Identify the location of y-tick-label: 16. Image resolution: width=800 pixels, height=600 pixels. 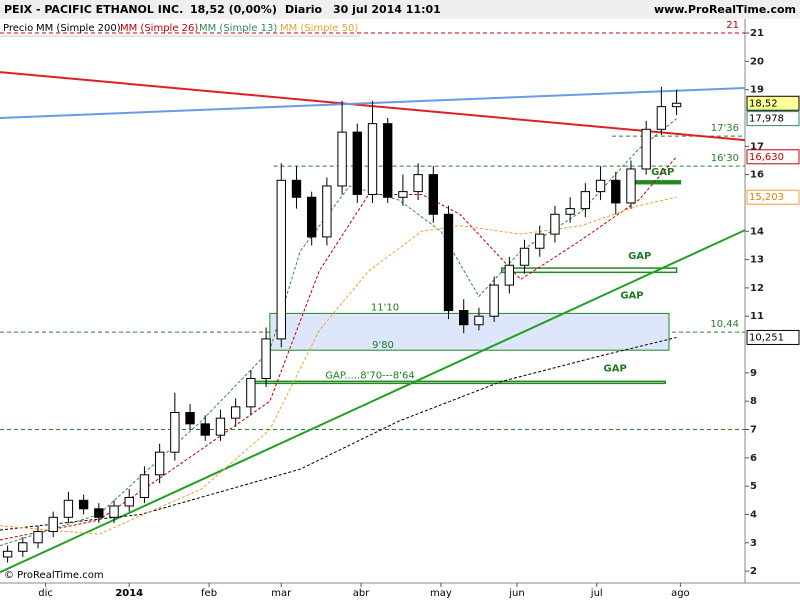
(757, 175).